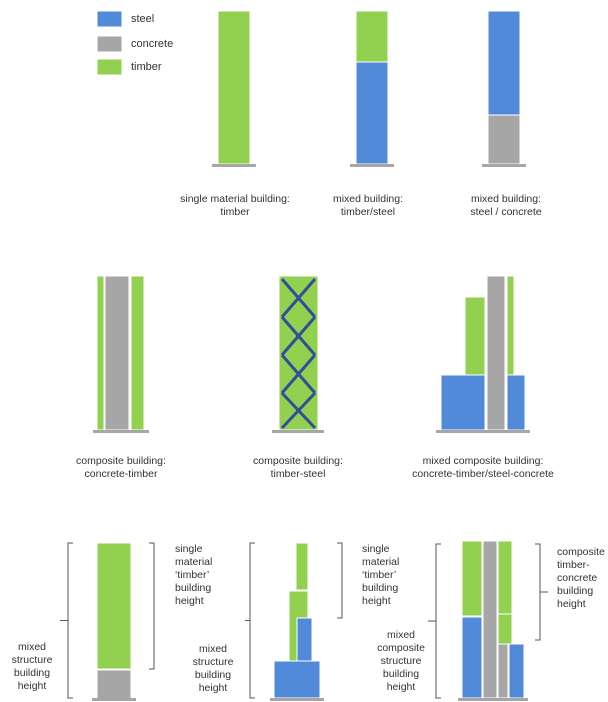 The height and width of the screenshot is (702, 608). I want to click on height-label-a-single-timber: single material ‘timber’ building height, so click(193, 575).